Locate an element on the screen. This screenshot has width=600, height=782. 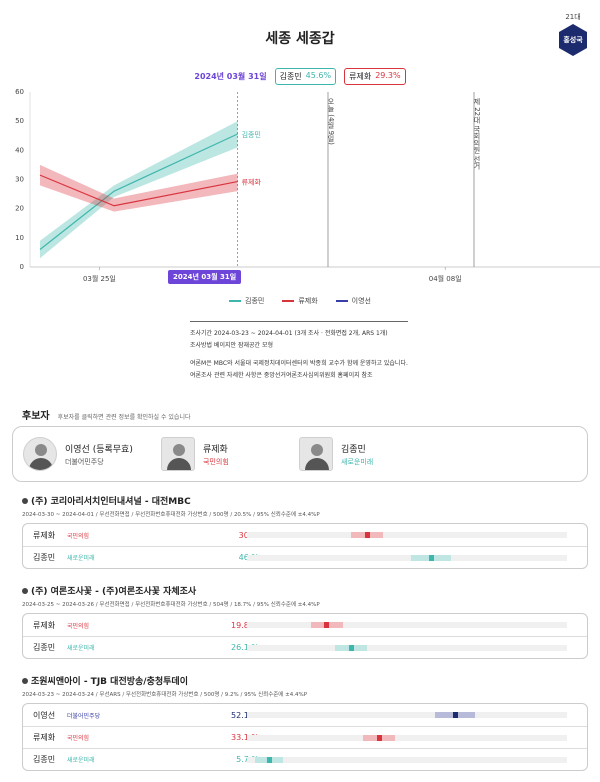
date-summary-row: 2024년 03월 31일 김종민 45.6% 류제화 29.3% is located at coordinates (300, 76).